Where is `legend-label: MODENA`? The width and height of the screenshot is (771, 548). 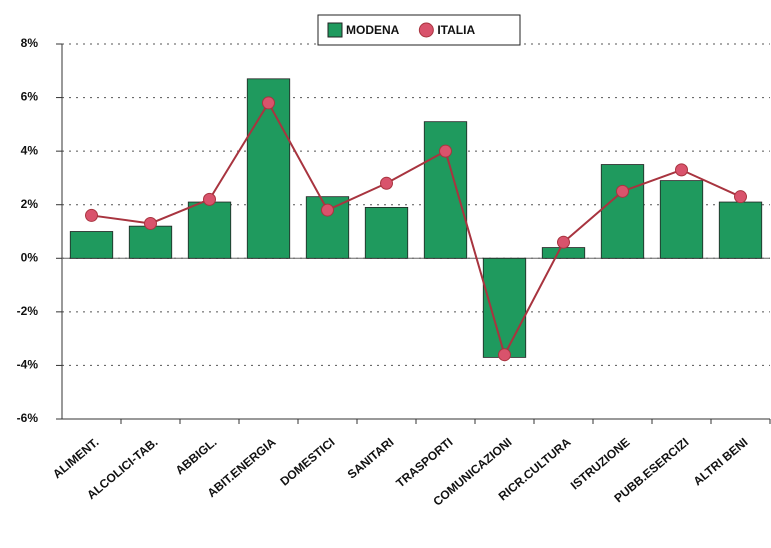 legend-label: MODENA is located at coordinates (373, 30).